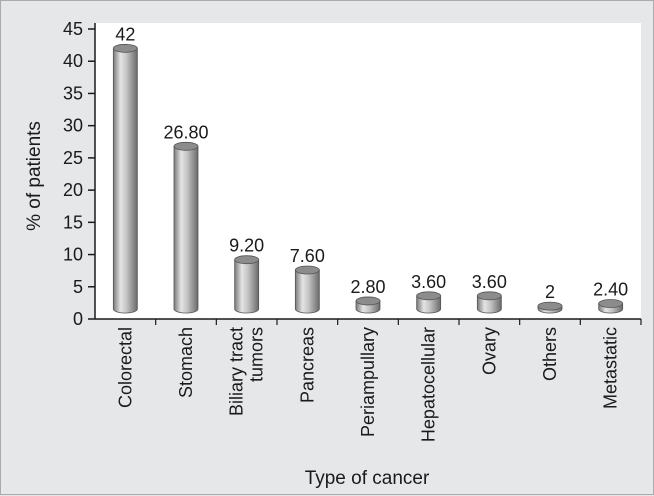  What do you see at coordinates (73, 61) in the screenshot?
I see `y-tick-label: 40` at bounding box center [73, 61].